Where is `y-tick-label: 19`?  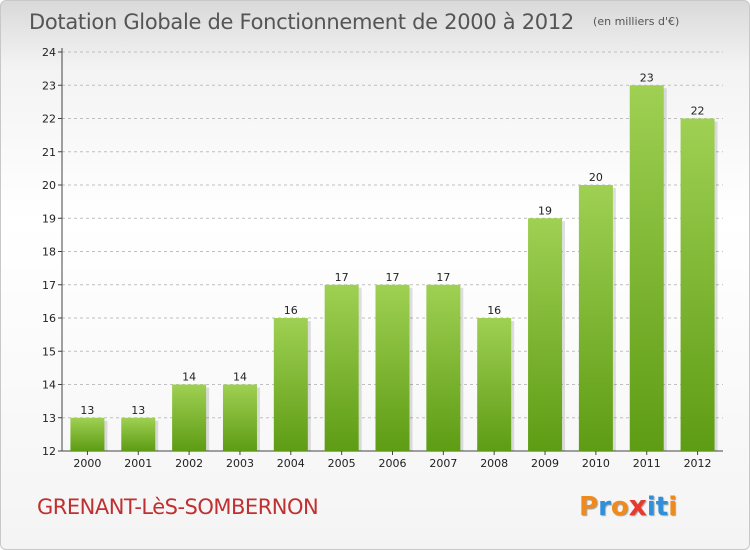
y-tick-label: 19 is located at coordinates (49, 218).